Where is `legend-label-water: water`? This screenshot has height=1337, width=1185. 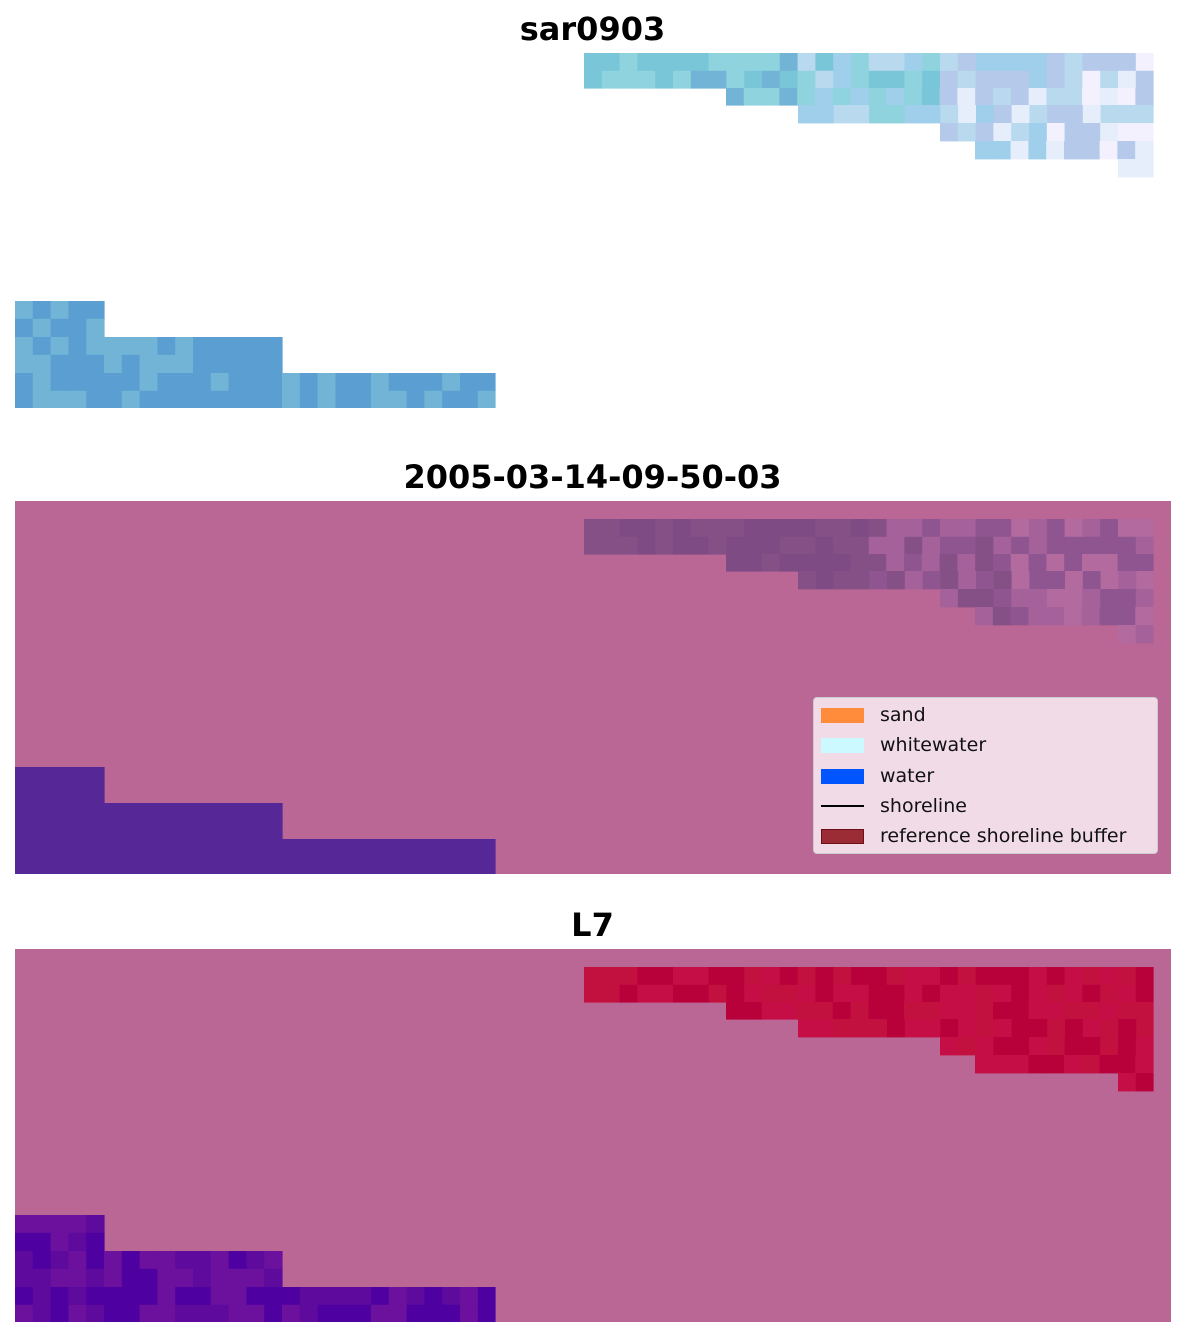
legend-label-water: water is located at coordinates (907, 776).